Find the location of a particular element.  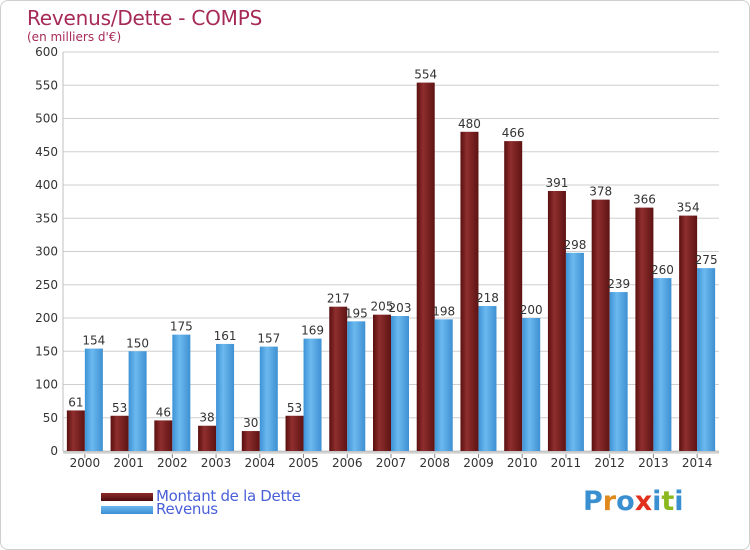

data-label-debt: 466 is located at coordinates (513, 133).